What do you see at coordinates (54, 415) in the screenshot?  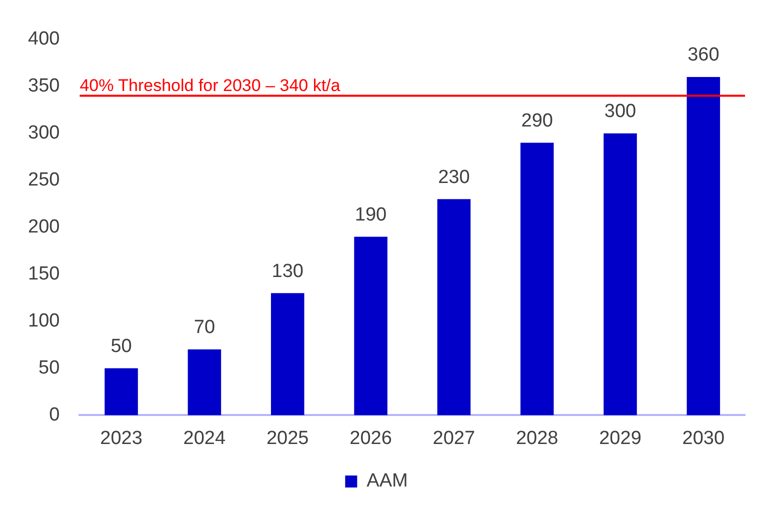 I see `y-tick-label: 0` at bounding box center [54, 415].